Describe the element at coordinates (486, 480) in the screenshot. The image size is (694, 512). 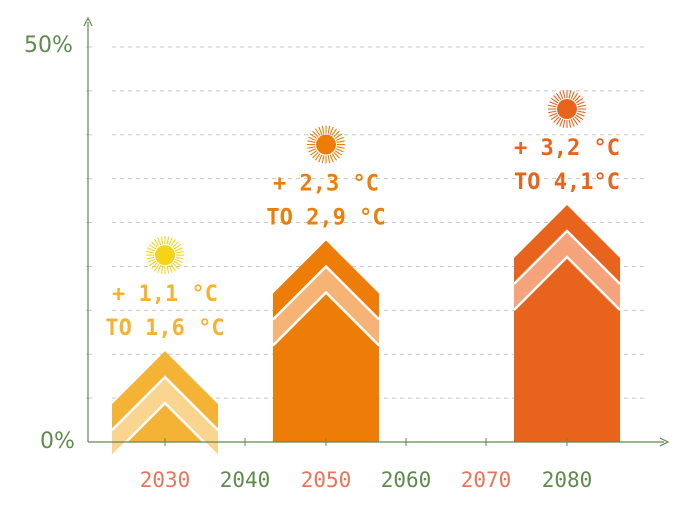
I see `x-tick-label: 2070` at that location.